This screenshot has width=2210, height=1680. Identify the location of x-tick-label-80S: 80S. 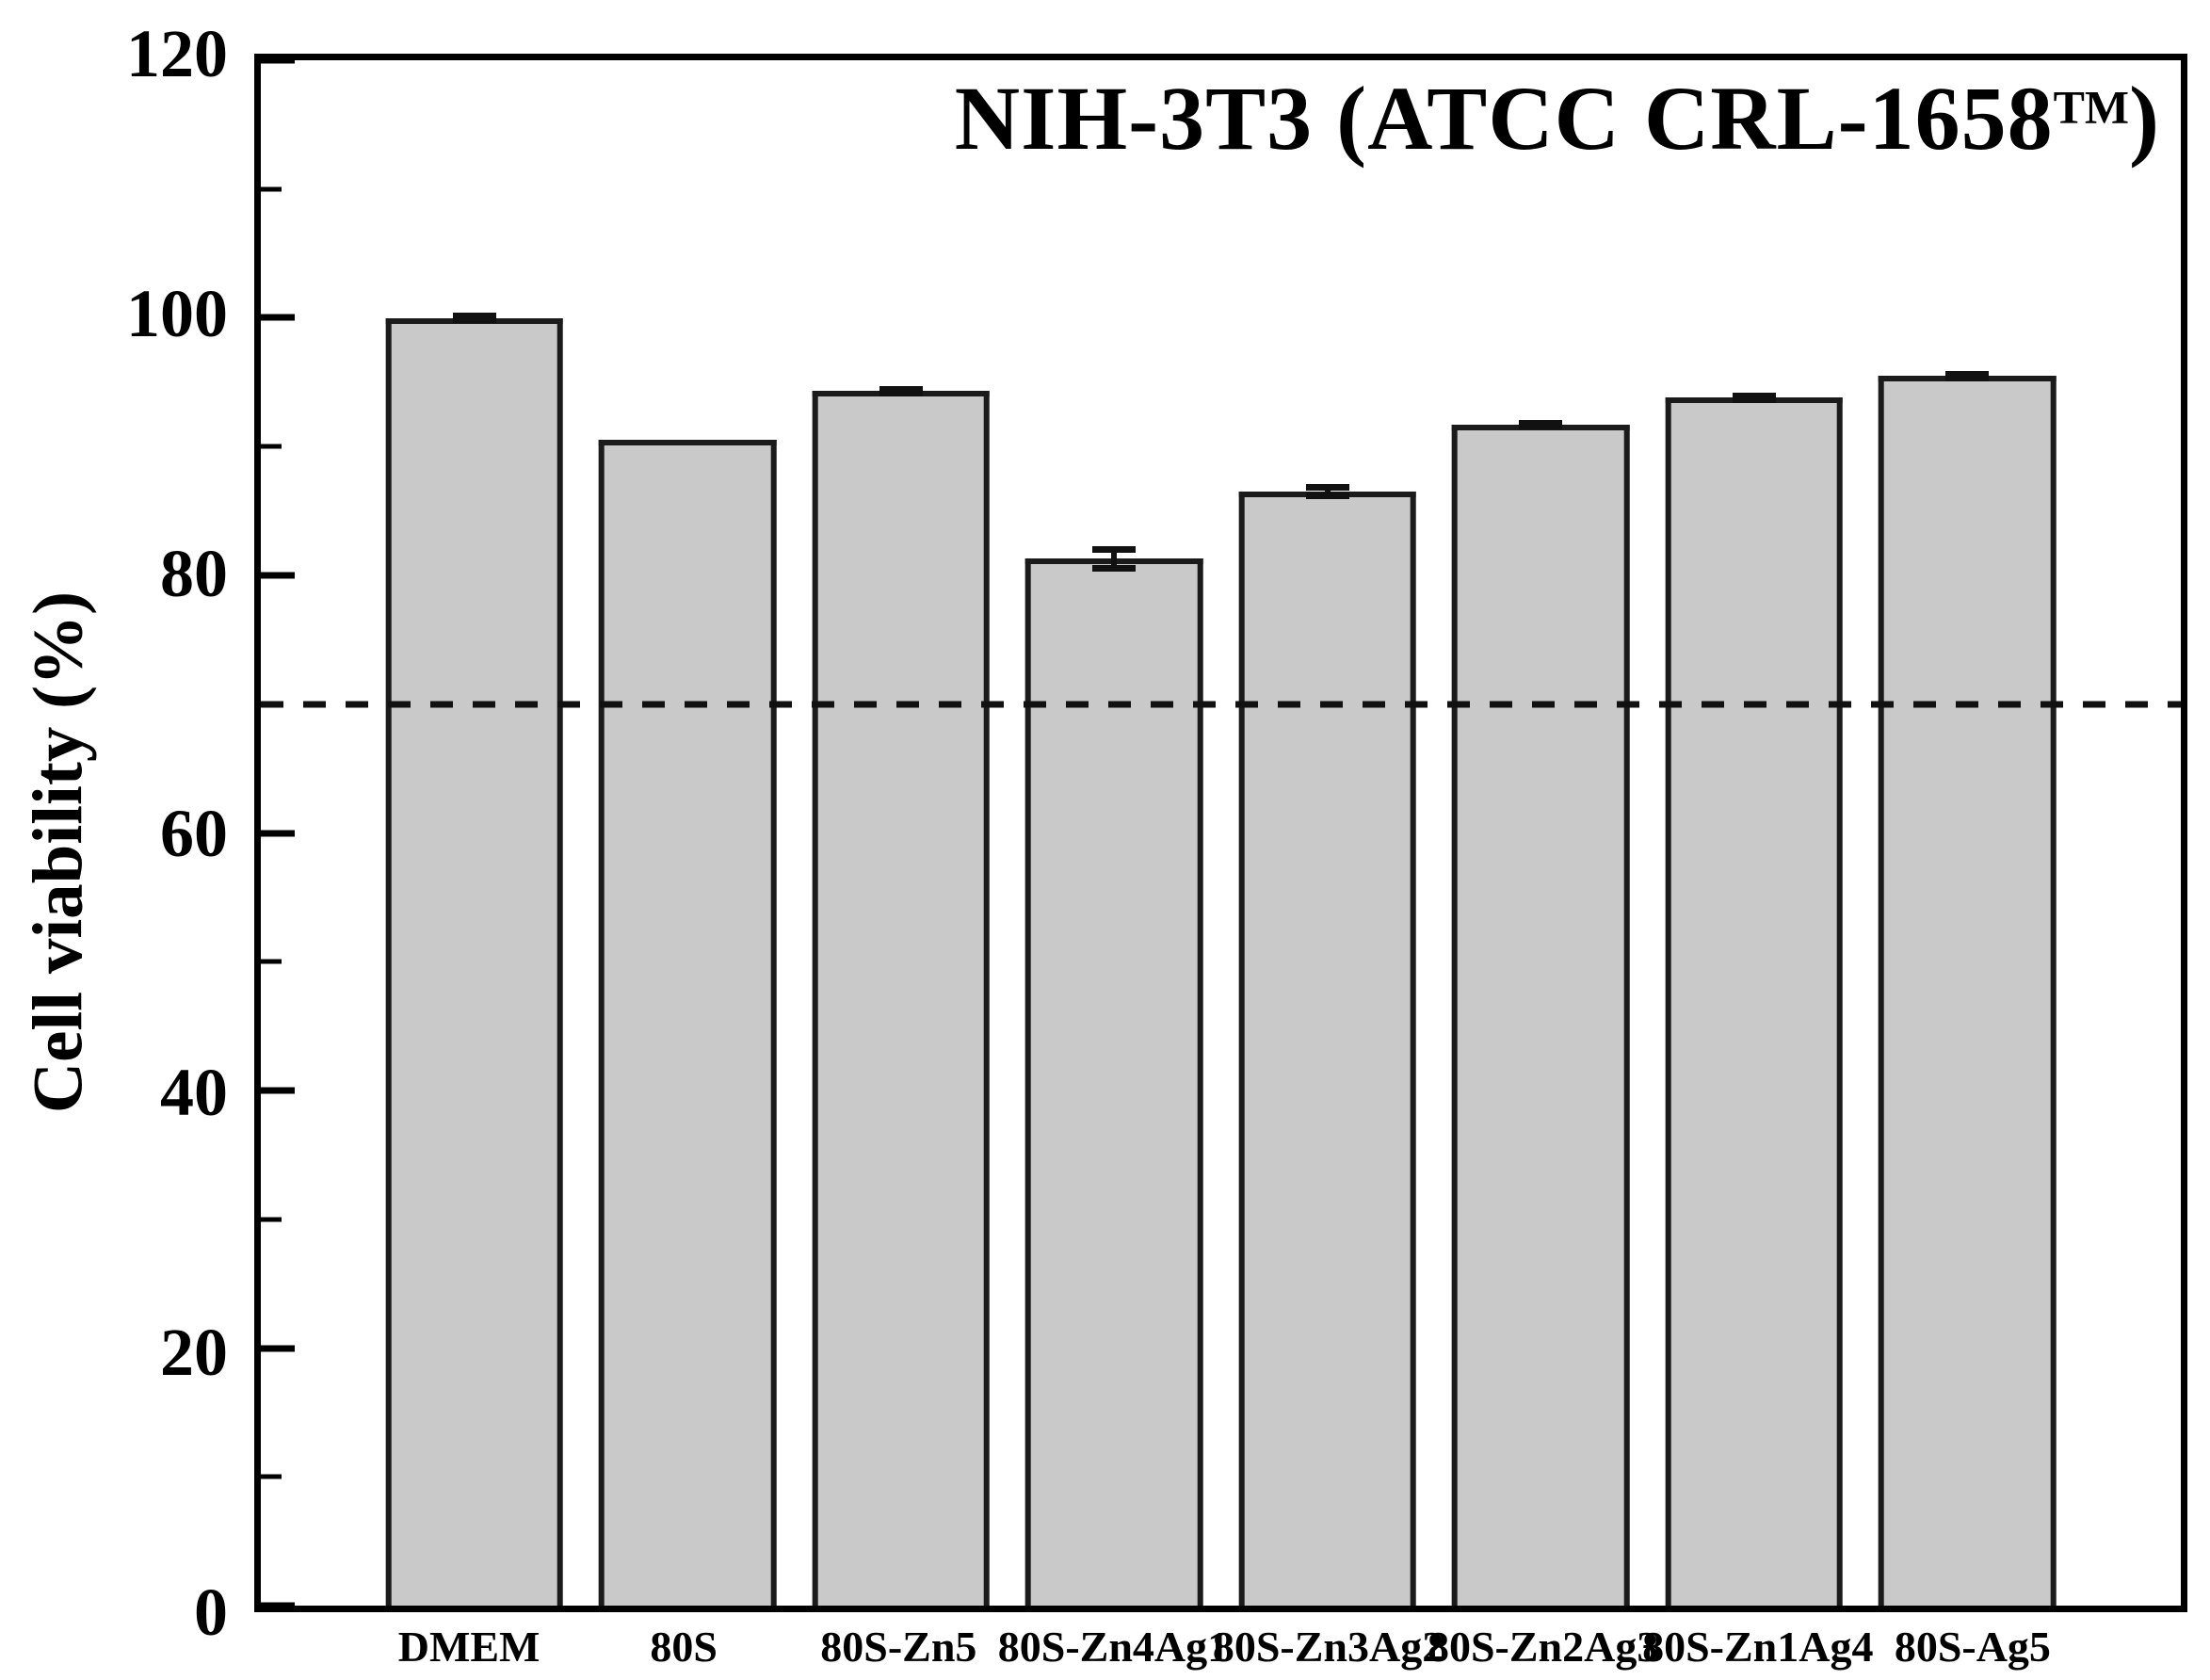
(684, 1647).